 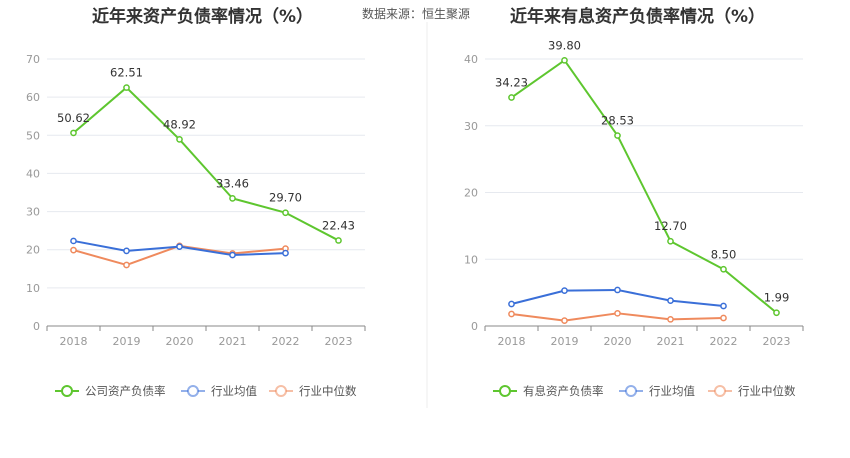 What do you see at coordinates (234, 391) in the screenshot?
I see `left-legend-label: 行业均值` at bounding box center [234, 391].